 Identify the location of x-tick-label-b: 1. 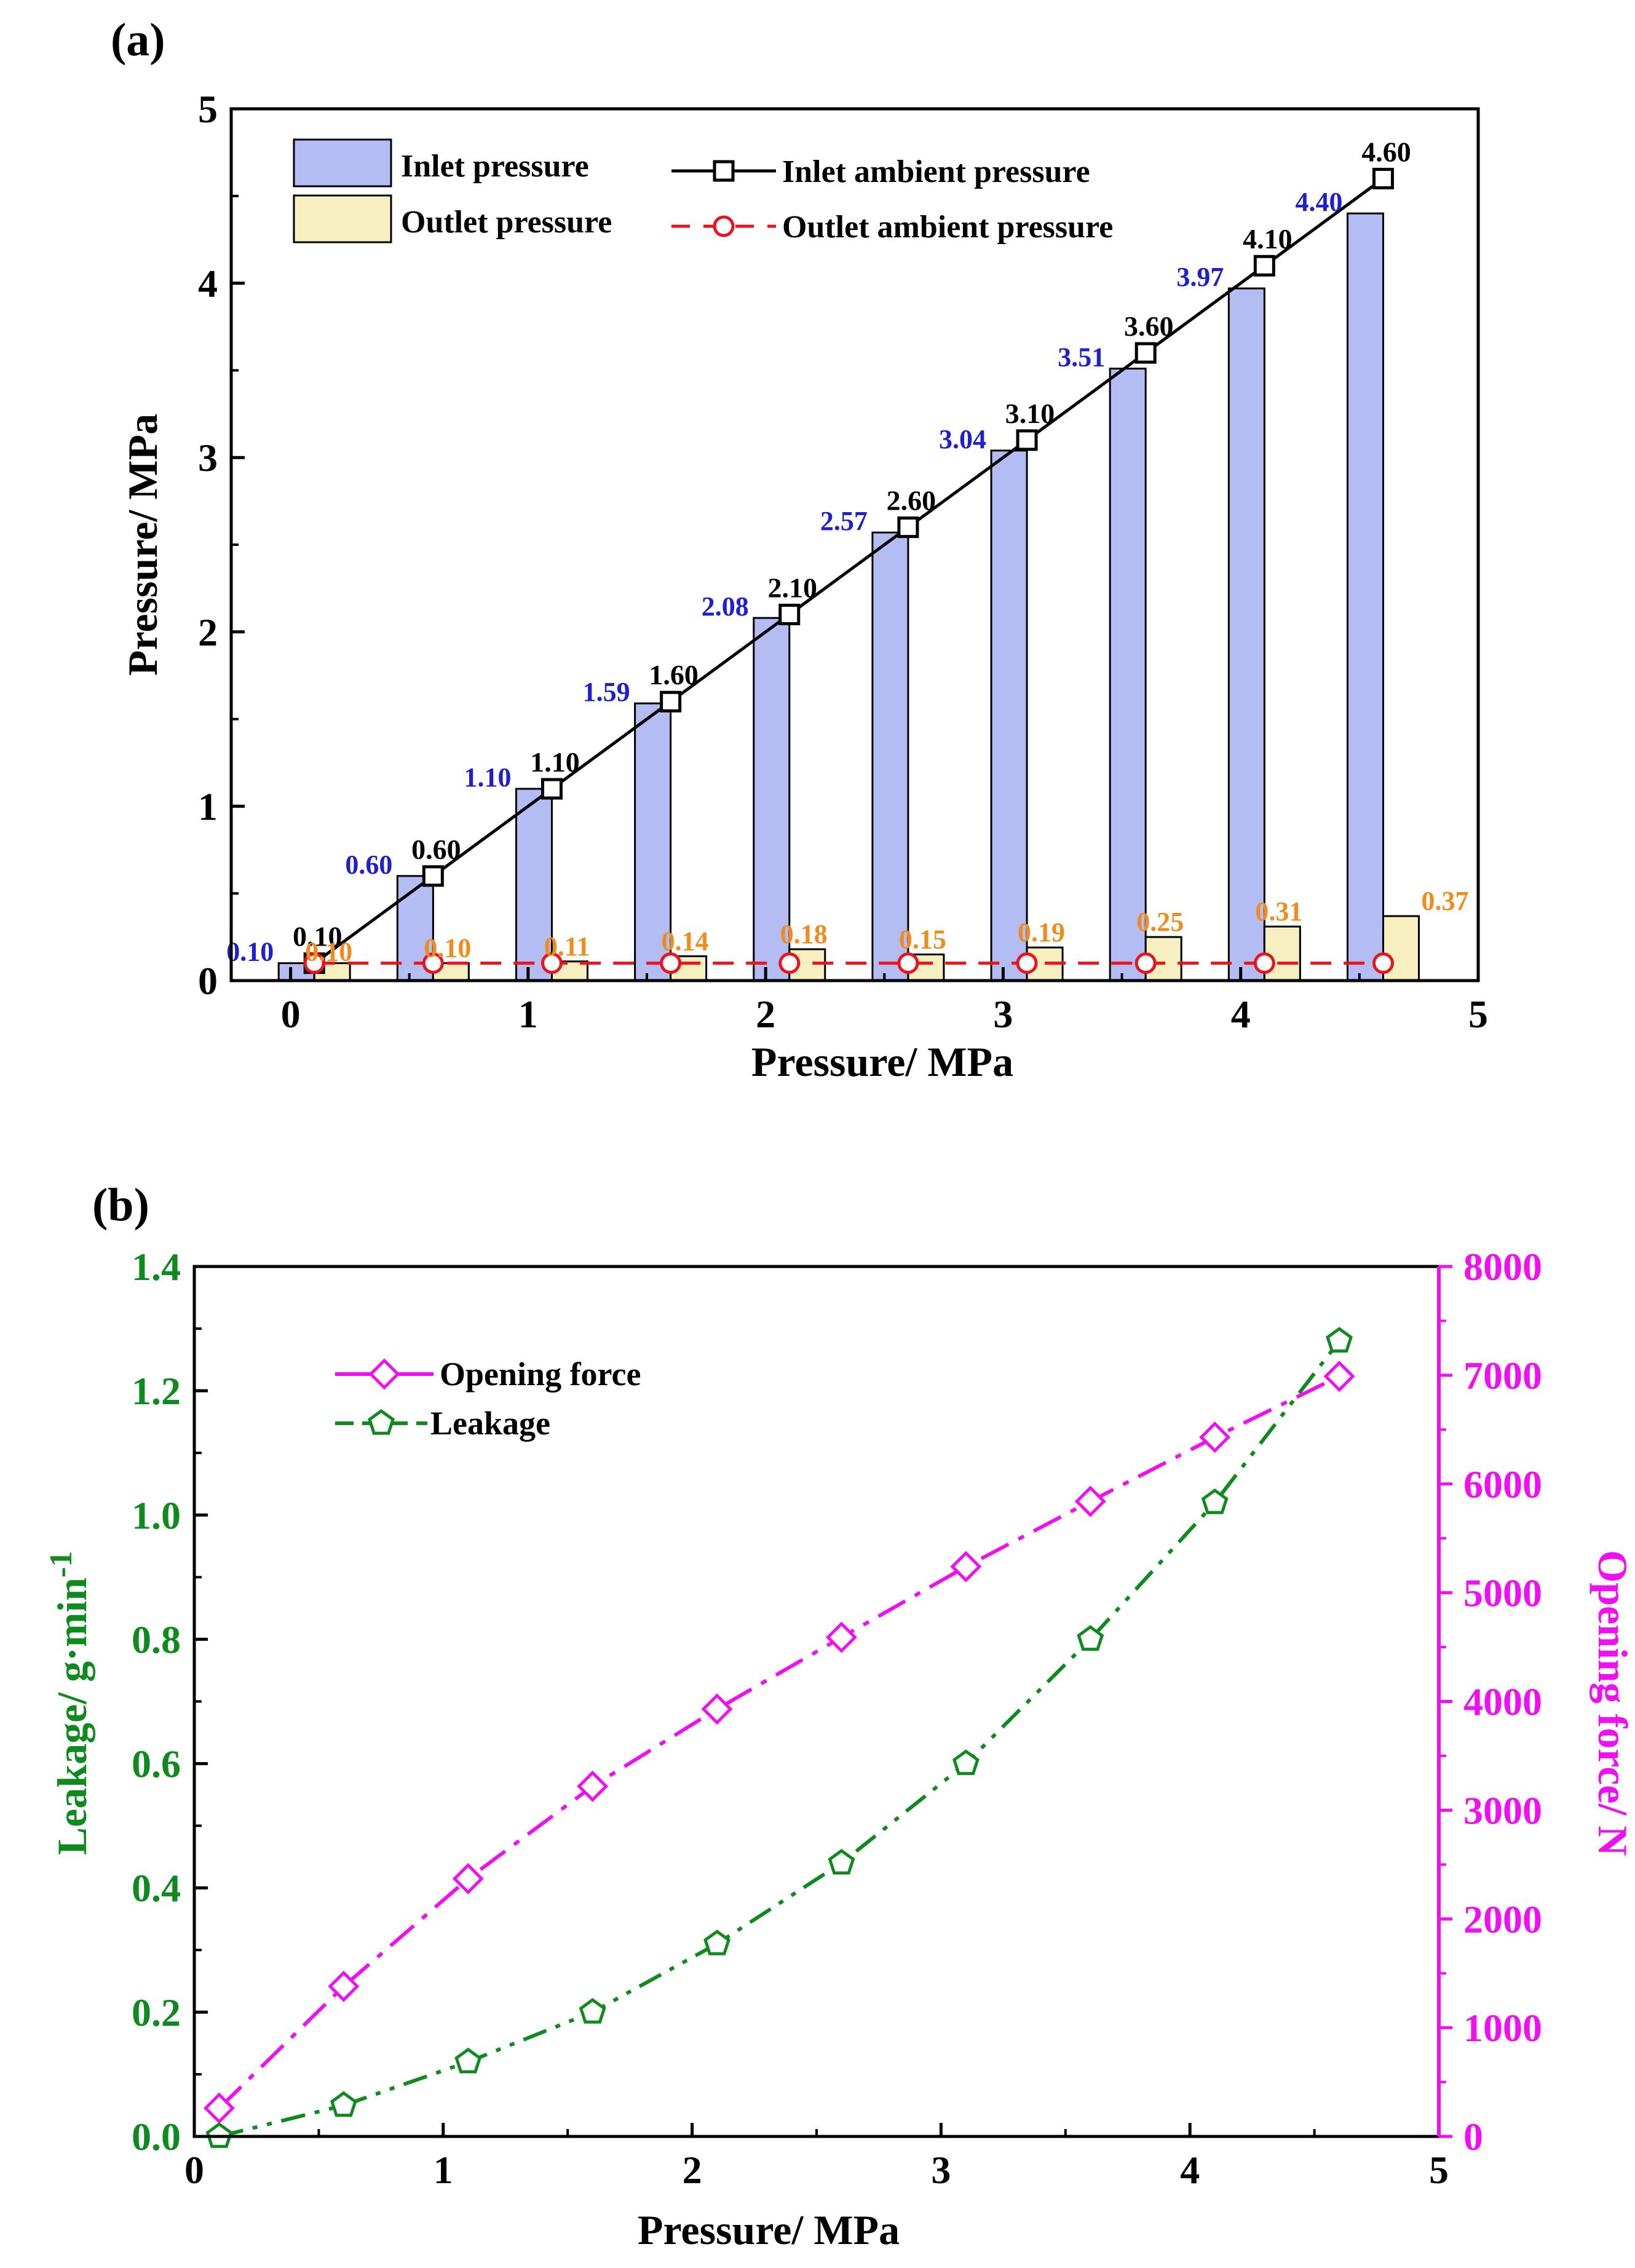
(443, 2170).